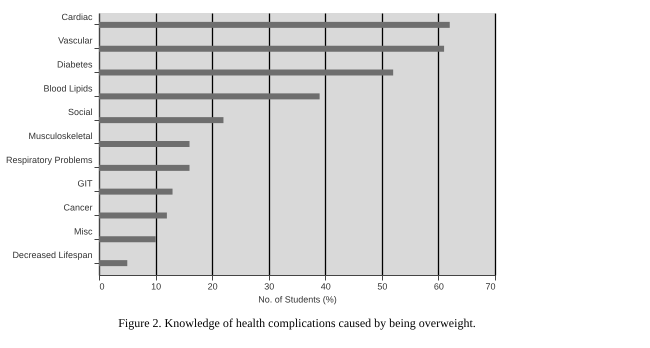 The width and height of the screenshot is (650, 348). What do you see at coordinates (439, 287) in the screenshot?
I see `x-tick-label: 60` at bounding box center [439, 287].